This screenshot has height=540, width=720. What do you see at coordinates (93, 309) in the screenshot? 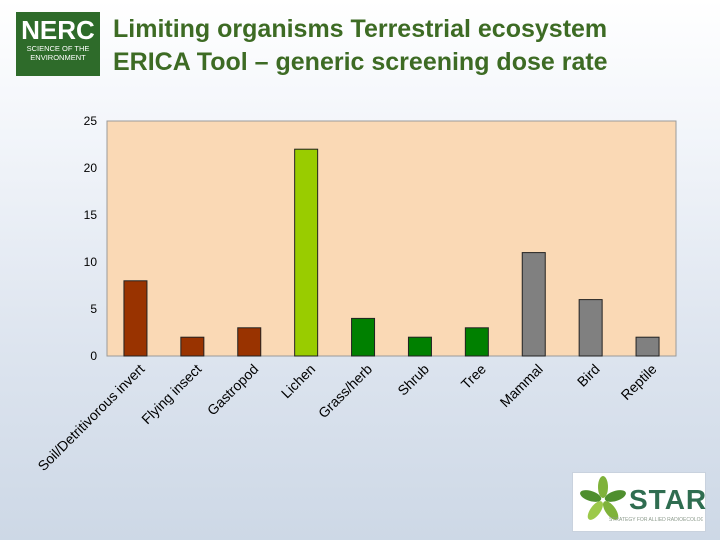
I see `y-tick-label: 5` at bounding box center [93, 309].